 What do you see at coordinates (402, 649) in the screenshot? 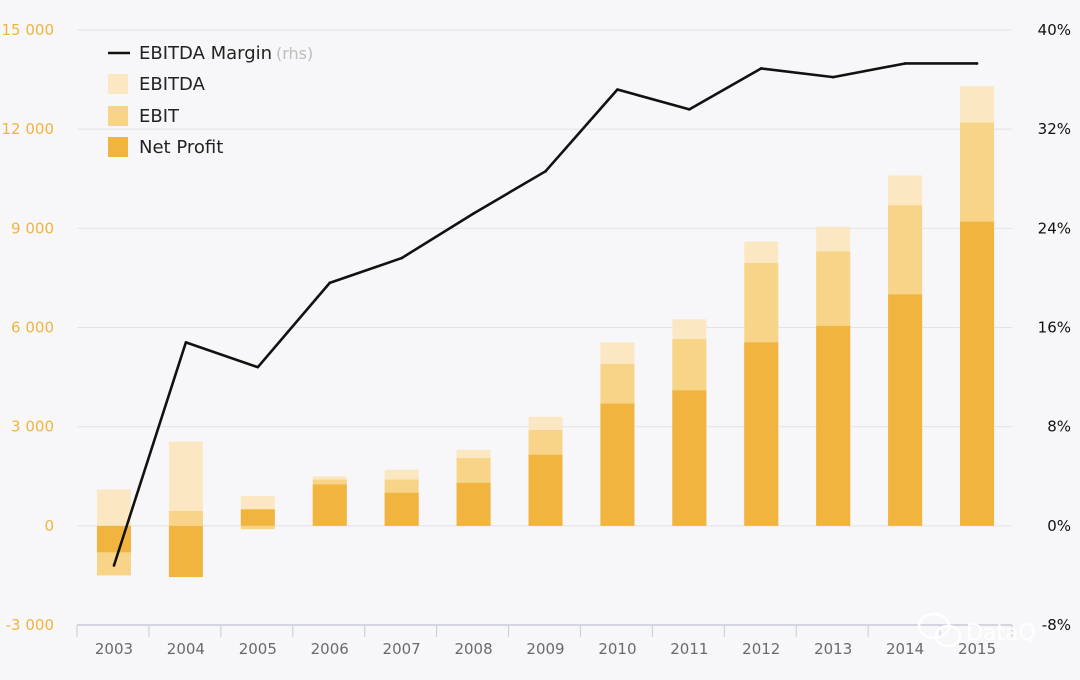
I see `x-tick-label: 2007` at bounding box center [402, 649].